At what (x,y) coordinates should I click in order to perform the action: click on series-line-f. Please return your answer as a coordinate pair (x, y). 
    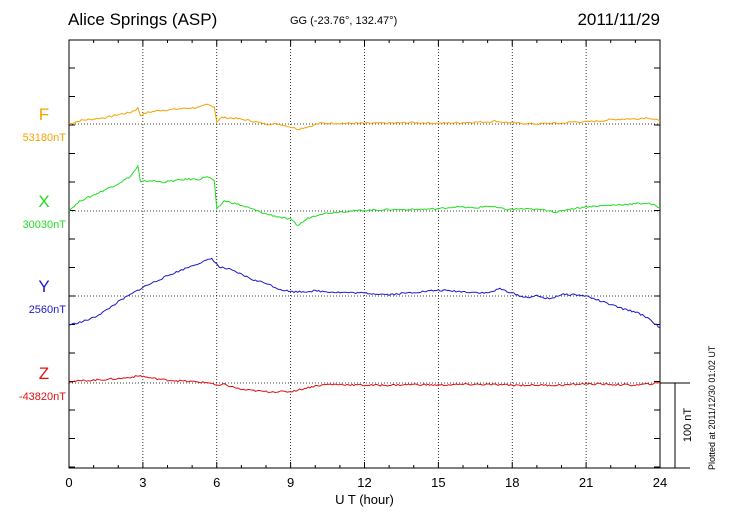
    Looking at the image, I should click on (364, 117).